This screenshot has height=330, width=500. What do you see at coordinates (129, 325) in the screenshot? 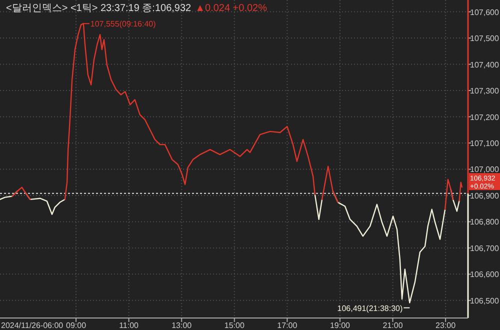
I see `x-tick-label: 11:00` at bounding box center [129, 325].